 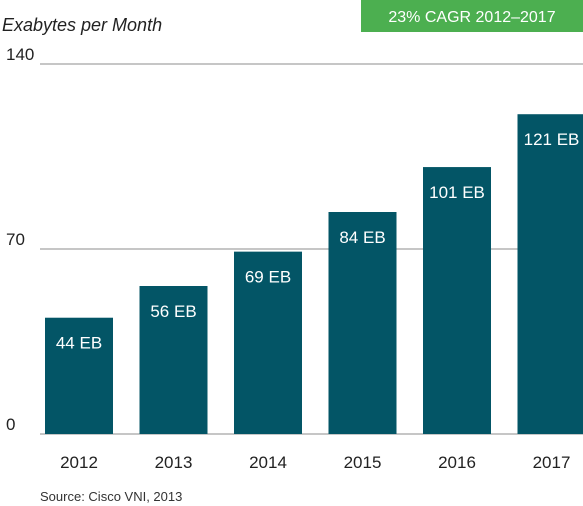 I want to click on cagr-badge-background, so click(x=472, y=16).